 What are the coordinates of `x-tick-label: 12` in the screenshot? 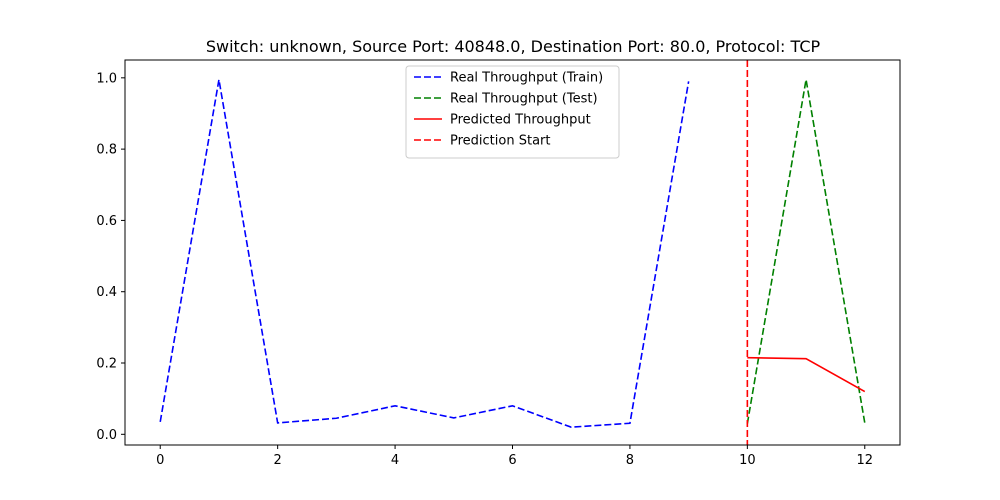 It's located at (864, 460).